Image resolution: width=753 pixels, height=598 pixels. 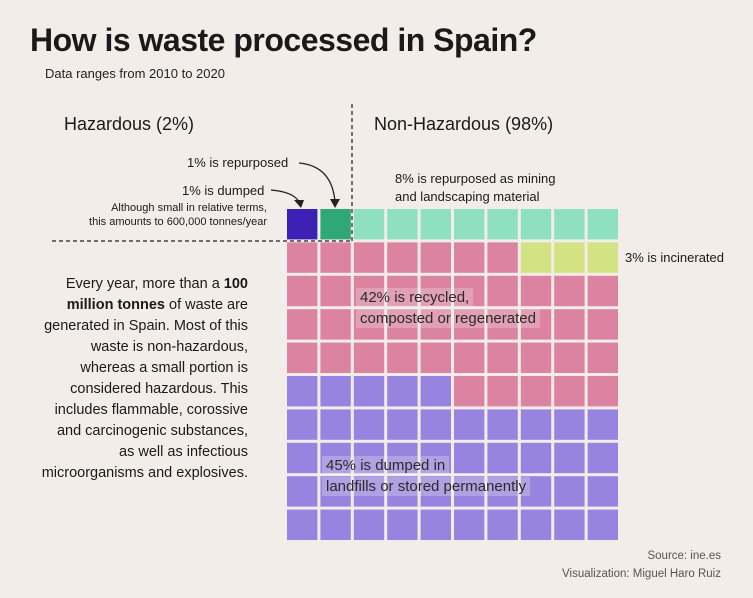 I want to click on annotation-mining-line2: and landscaping material, so click(x=467, y=196).